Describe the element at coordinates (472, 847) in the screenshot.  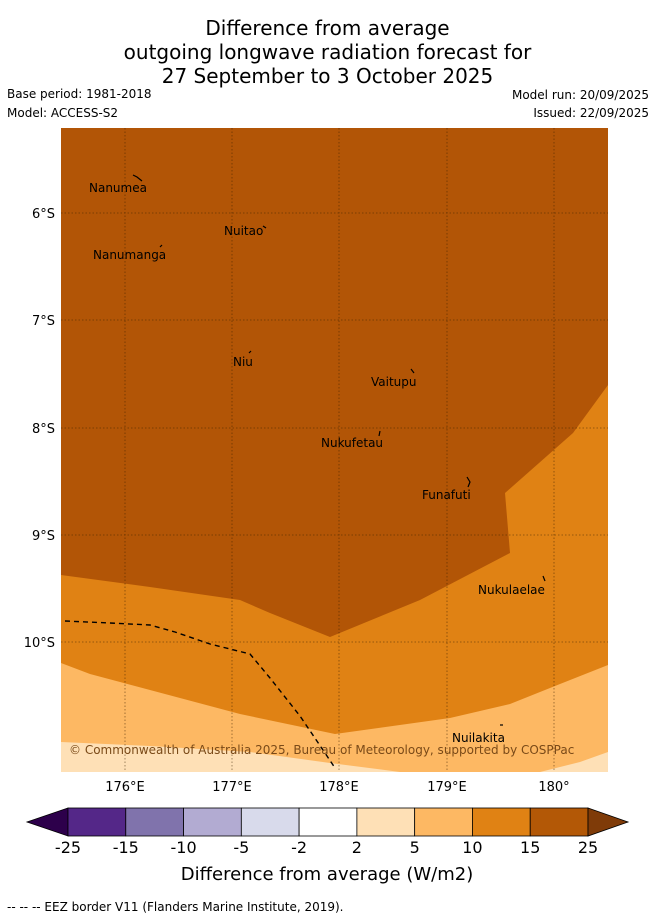
I see `colorbar-tick-label: 10` at that location.